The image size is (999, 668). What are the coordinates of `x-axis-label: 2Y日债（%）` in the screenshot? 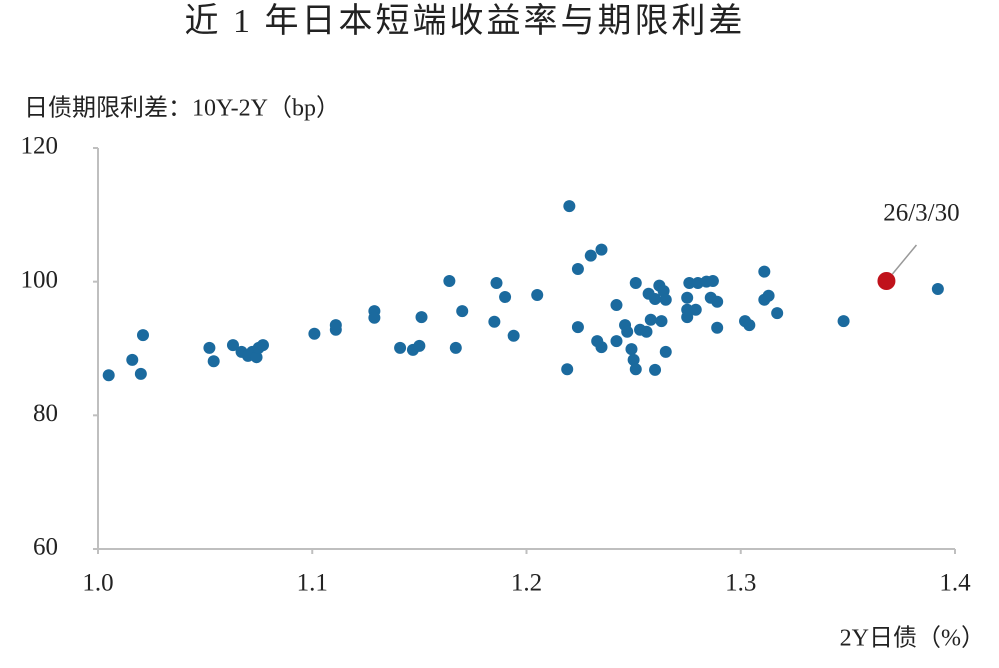 It's located at (912, 638).